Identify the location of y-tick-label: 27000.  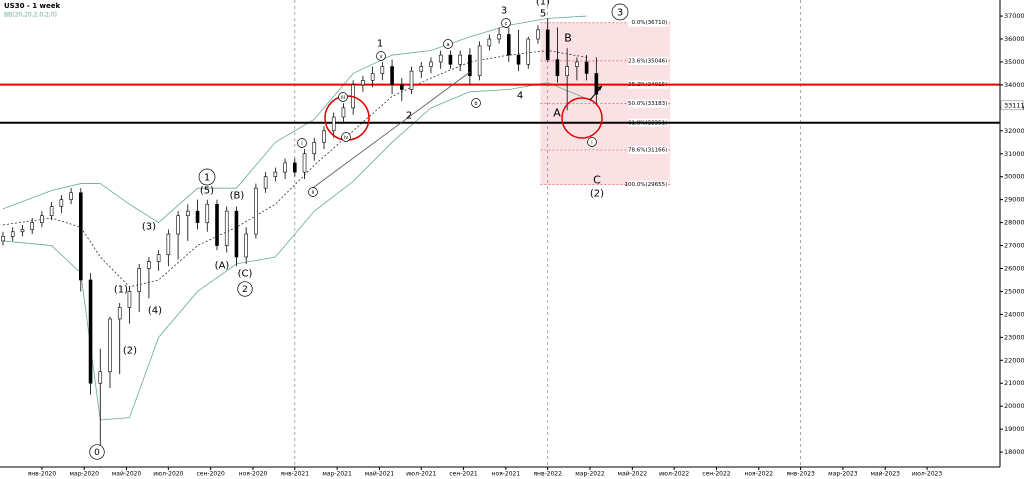
(1014, 246).